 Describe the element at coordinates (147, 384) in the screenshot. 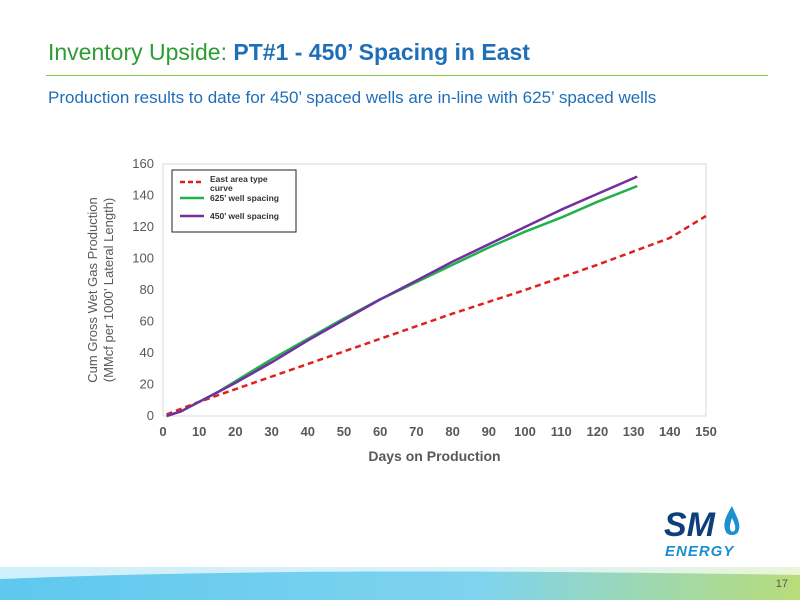

I see `y-tick-label: 20` at that location.